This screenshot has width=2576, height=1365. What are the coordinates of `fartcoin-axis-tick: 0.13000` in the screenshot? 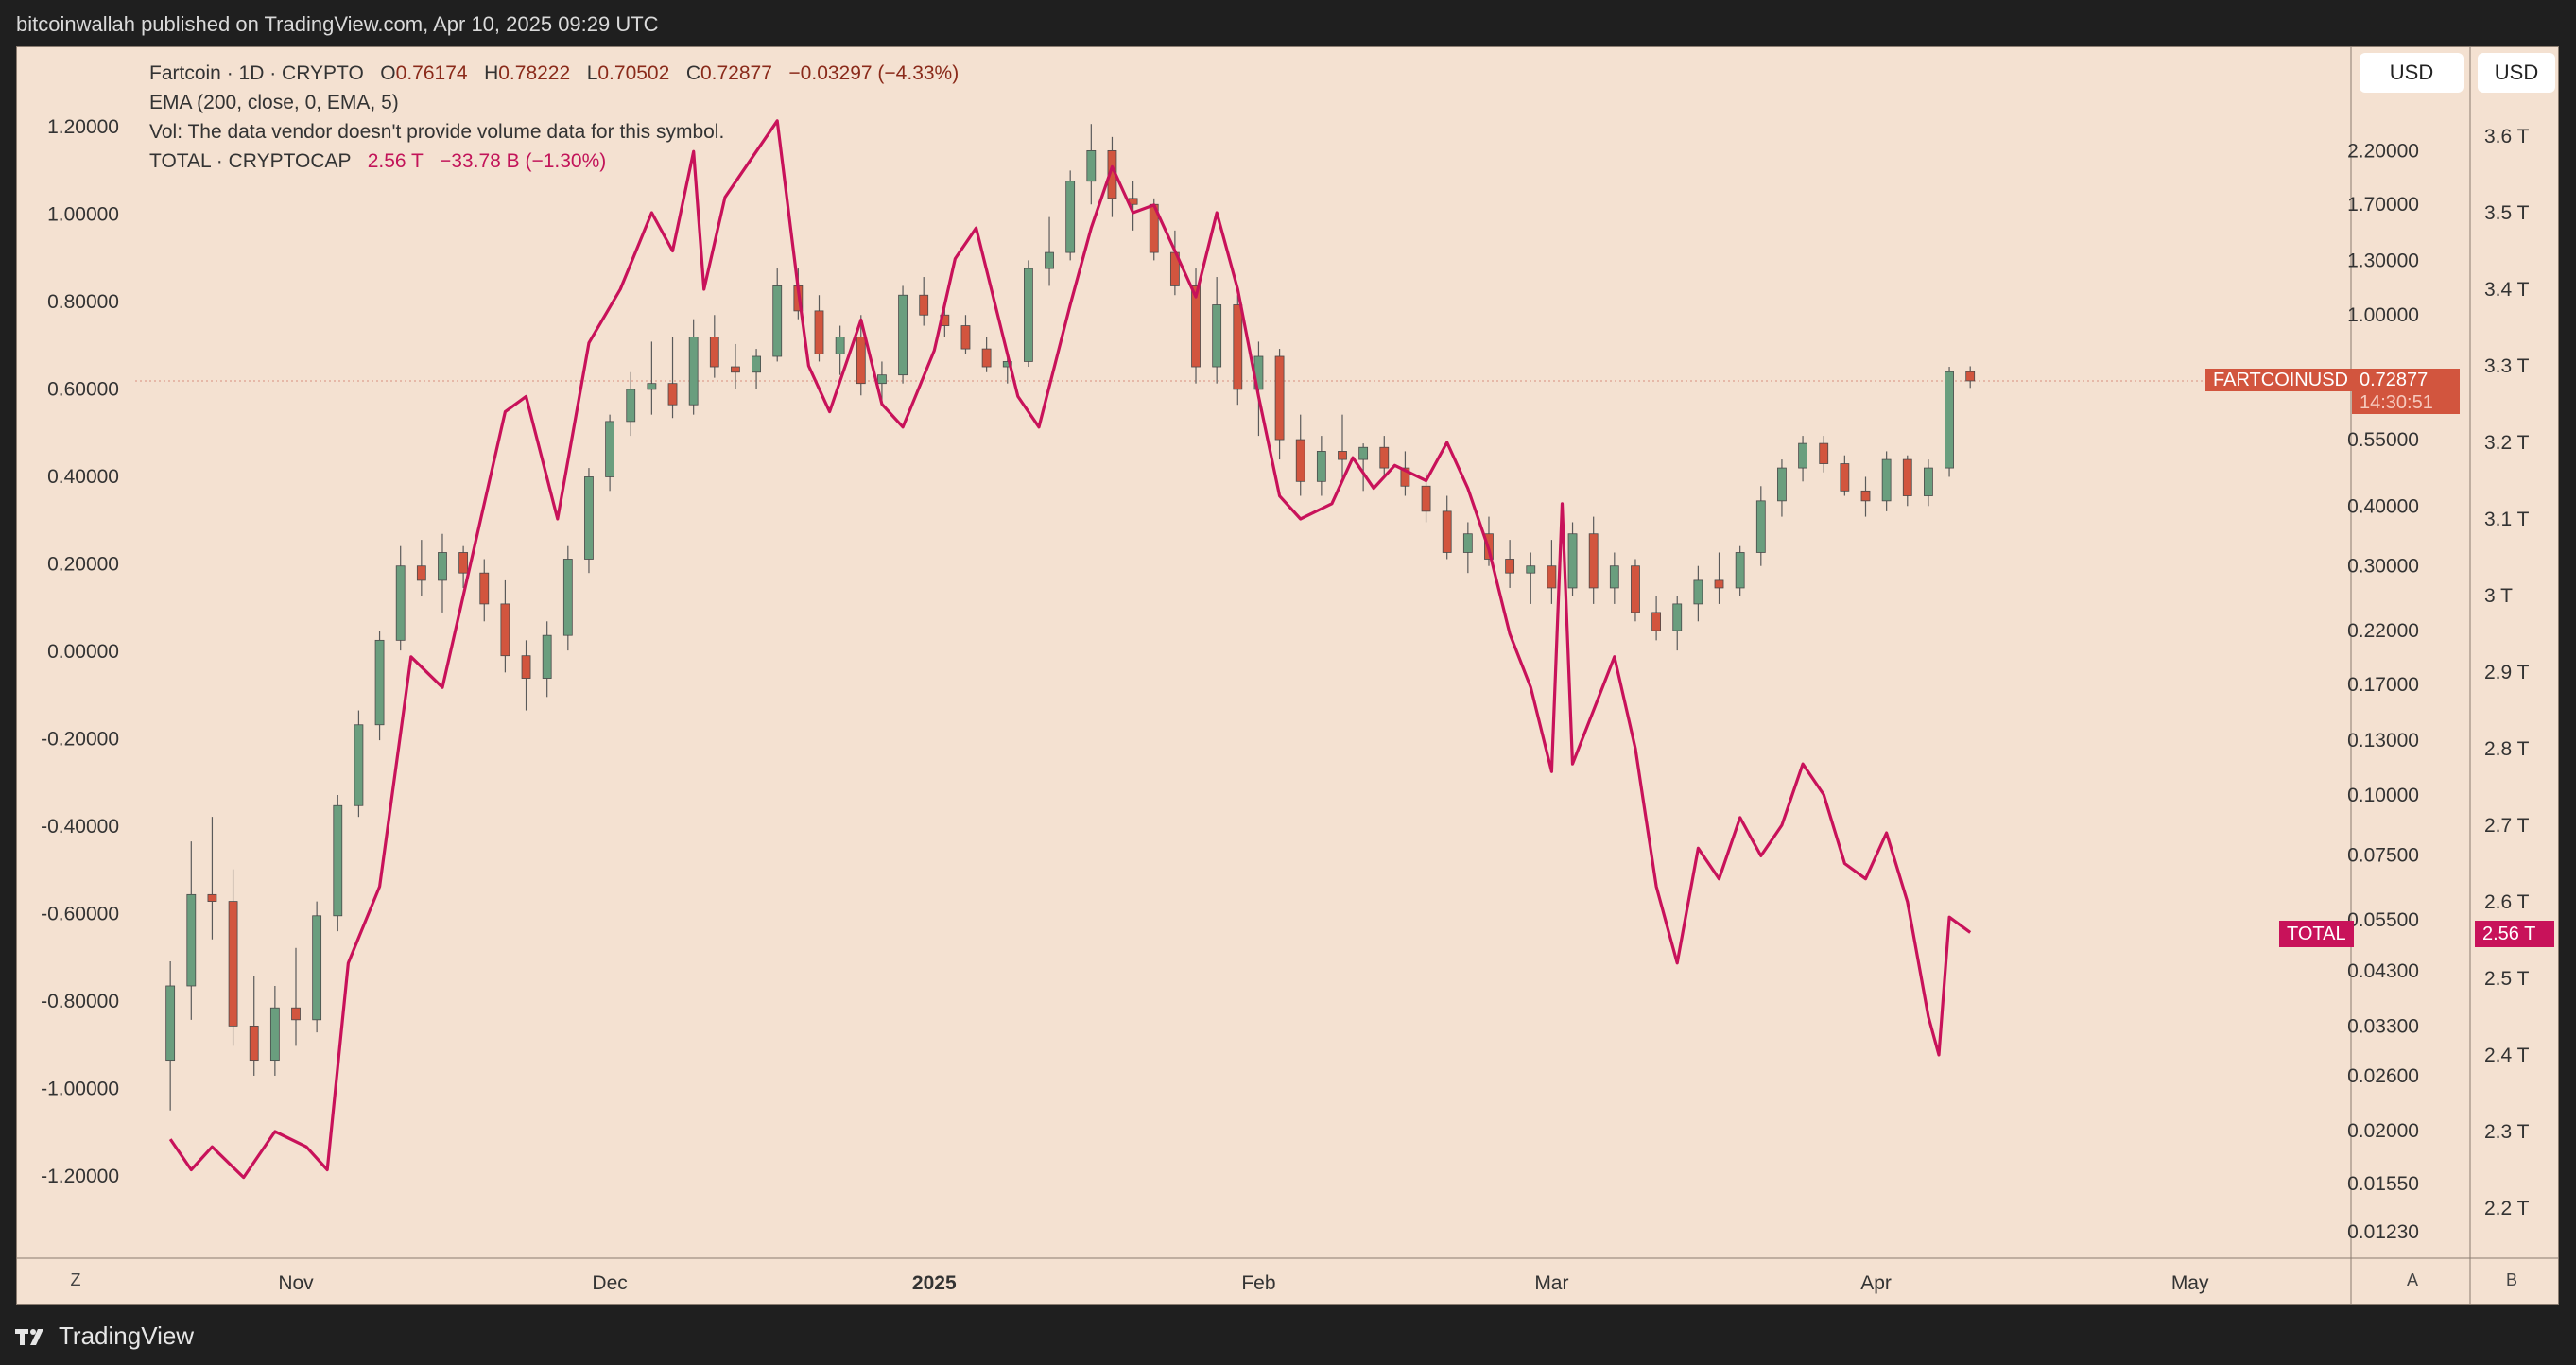 It's located at (2383, 741).